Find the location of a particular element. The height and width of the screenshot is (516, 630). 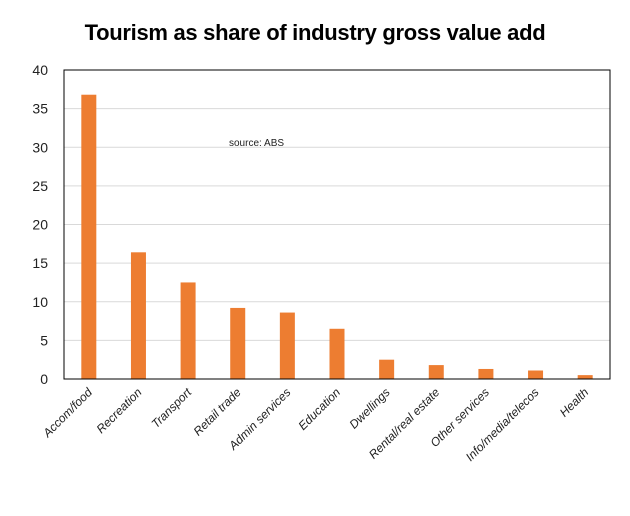

y-tick-label: 20 is located at coordinates (40, 225).